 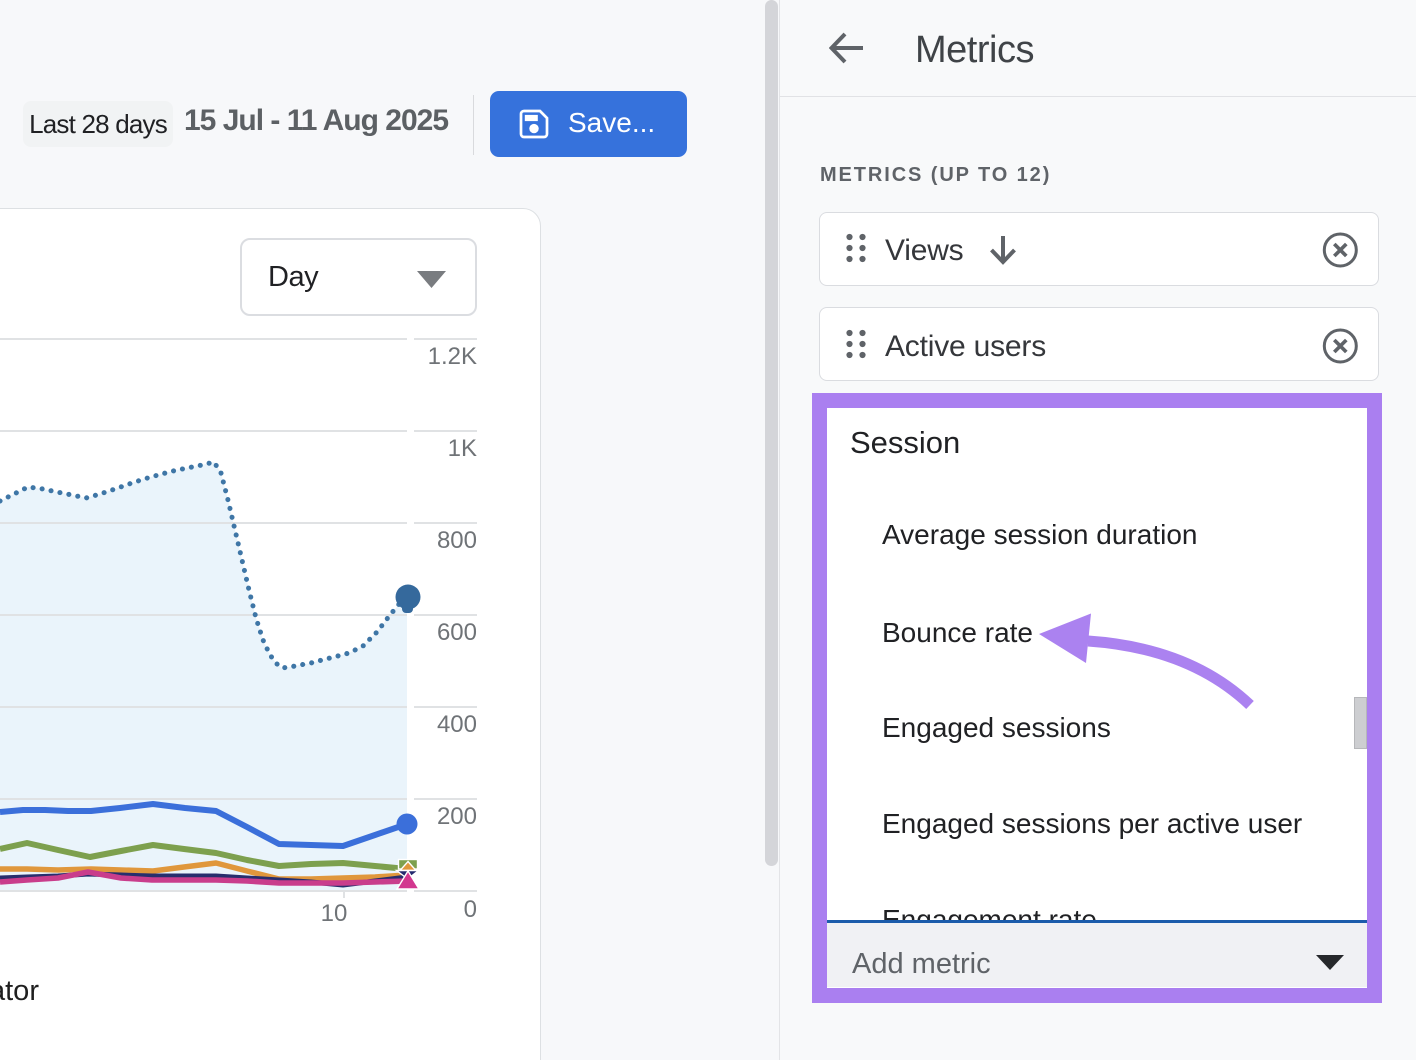 What do you see at coordinates (457, 816) in the screenshot?
I see `svg-text: 200` at bounding box center [457, 816].